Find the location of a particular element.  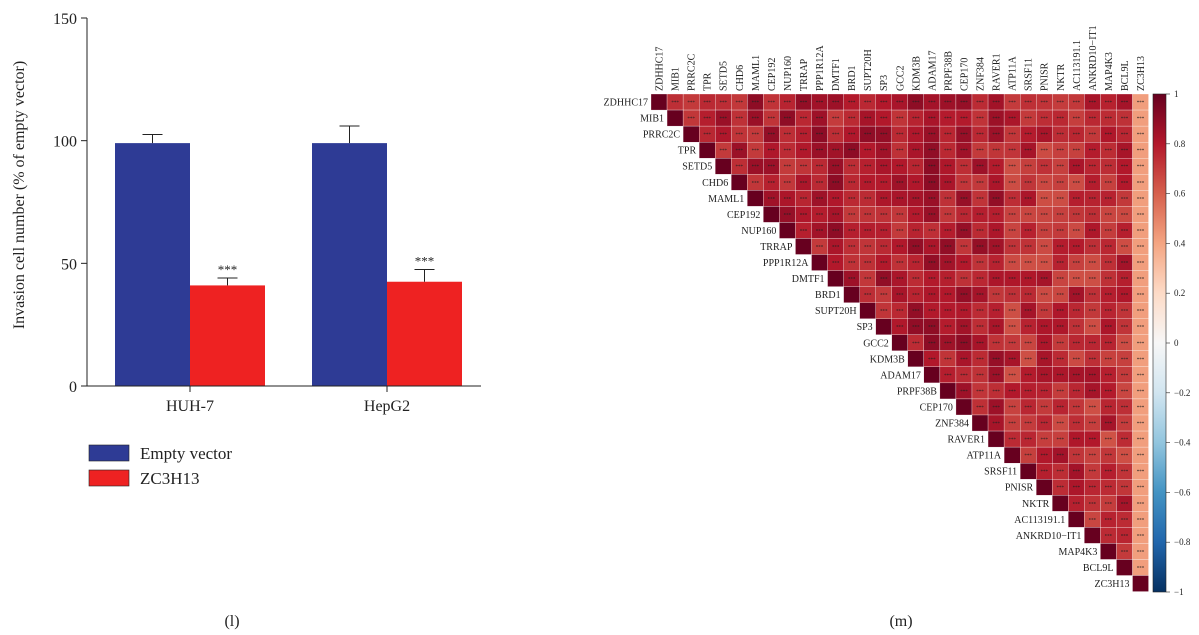

column-label: GCC2 is located at coordinates (900, 78).